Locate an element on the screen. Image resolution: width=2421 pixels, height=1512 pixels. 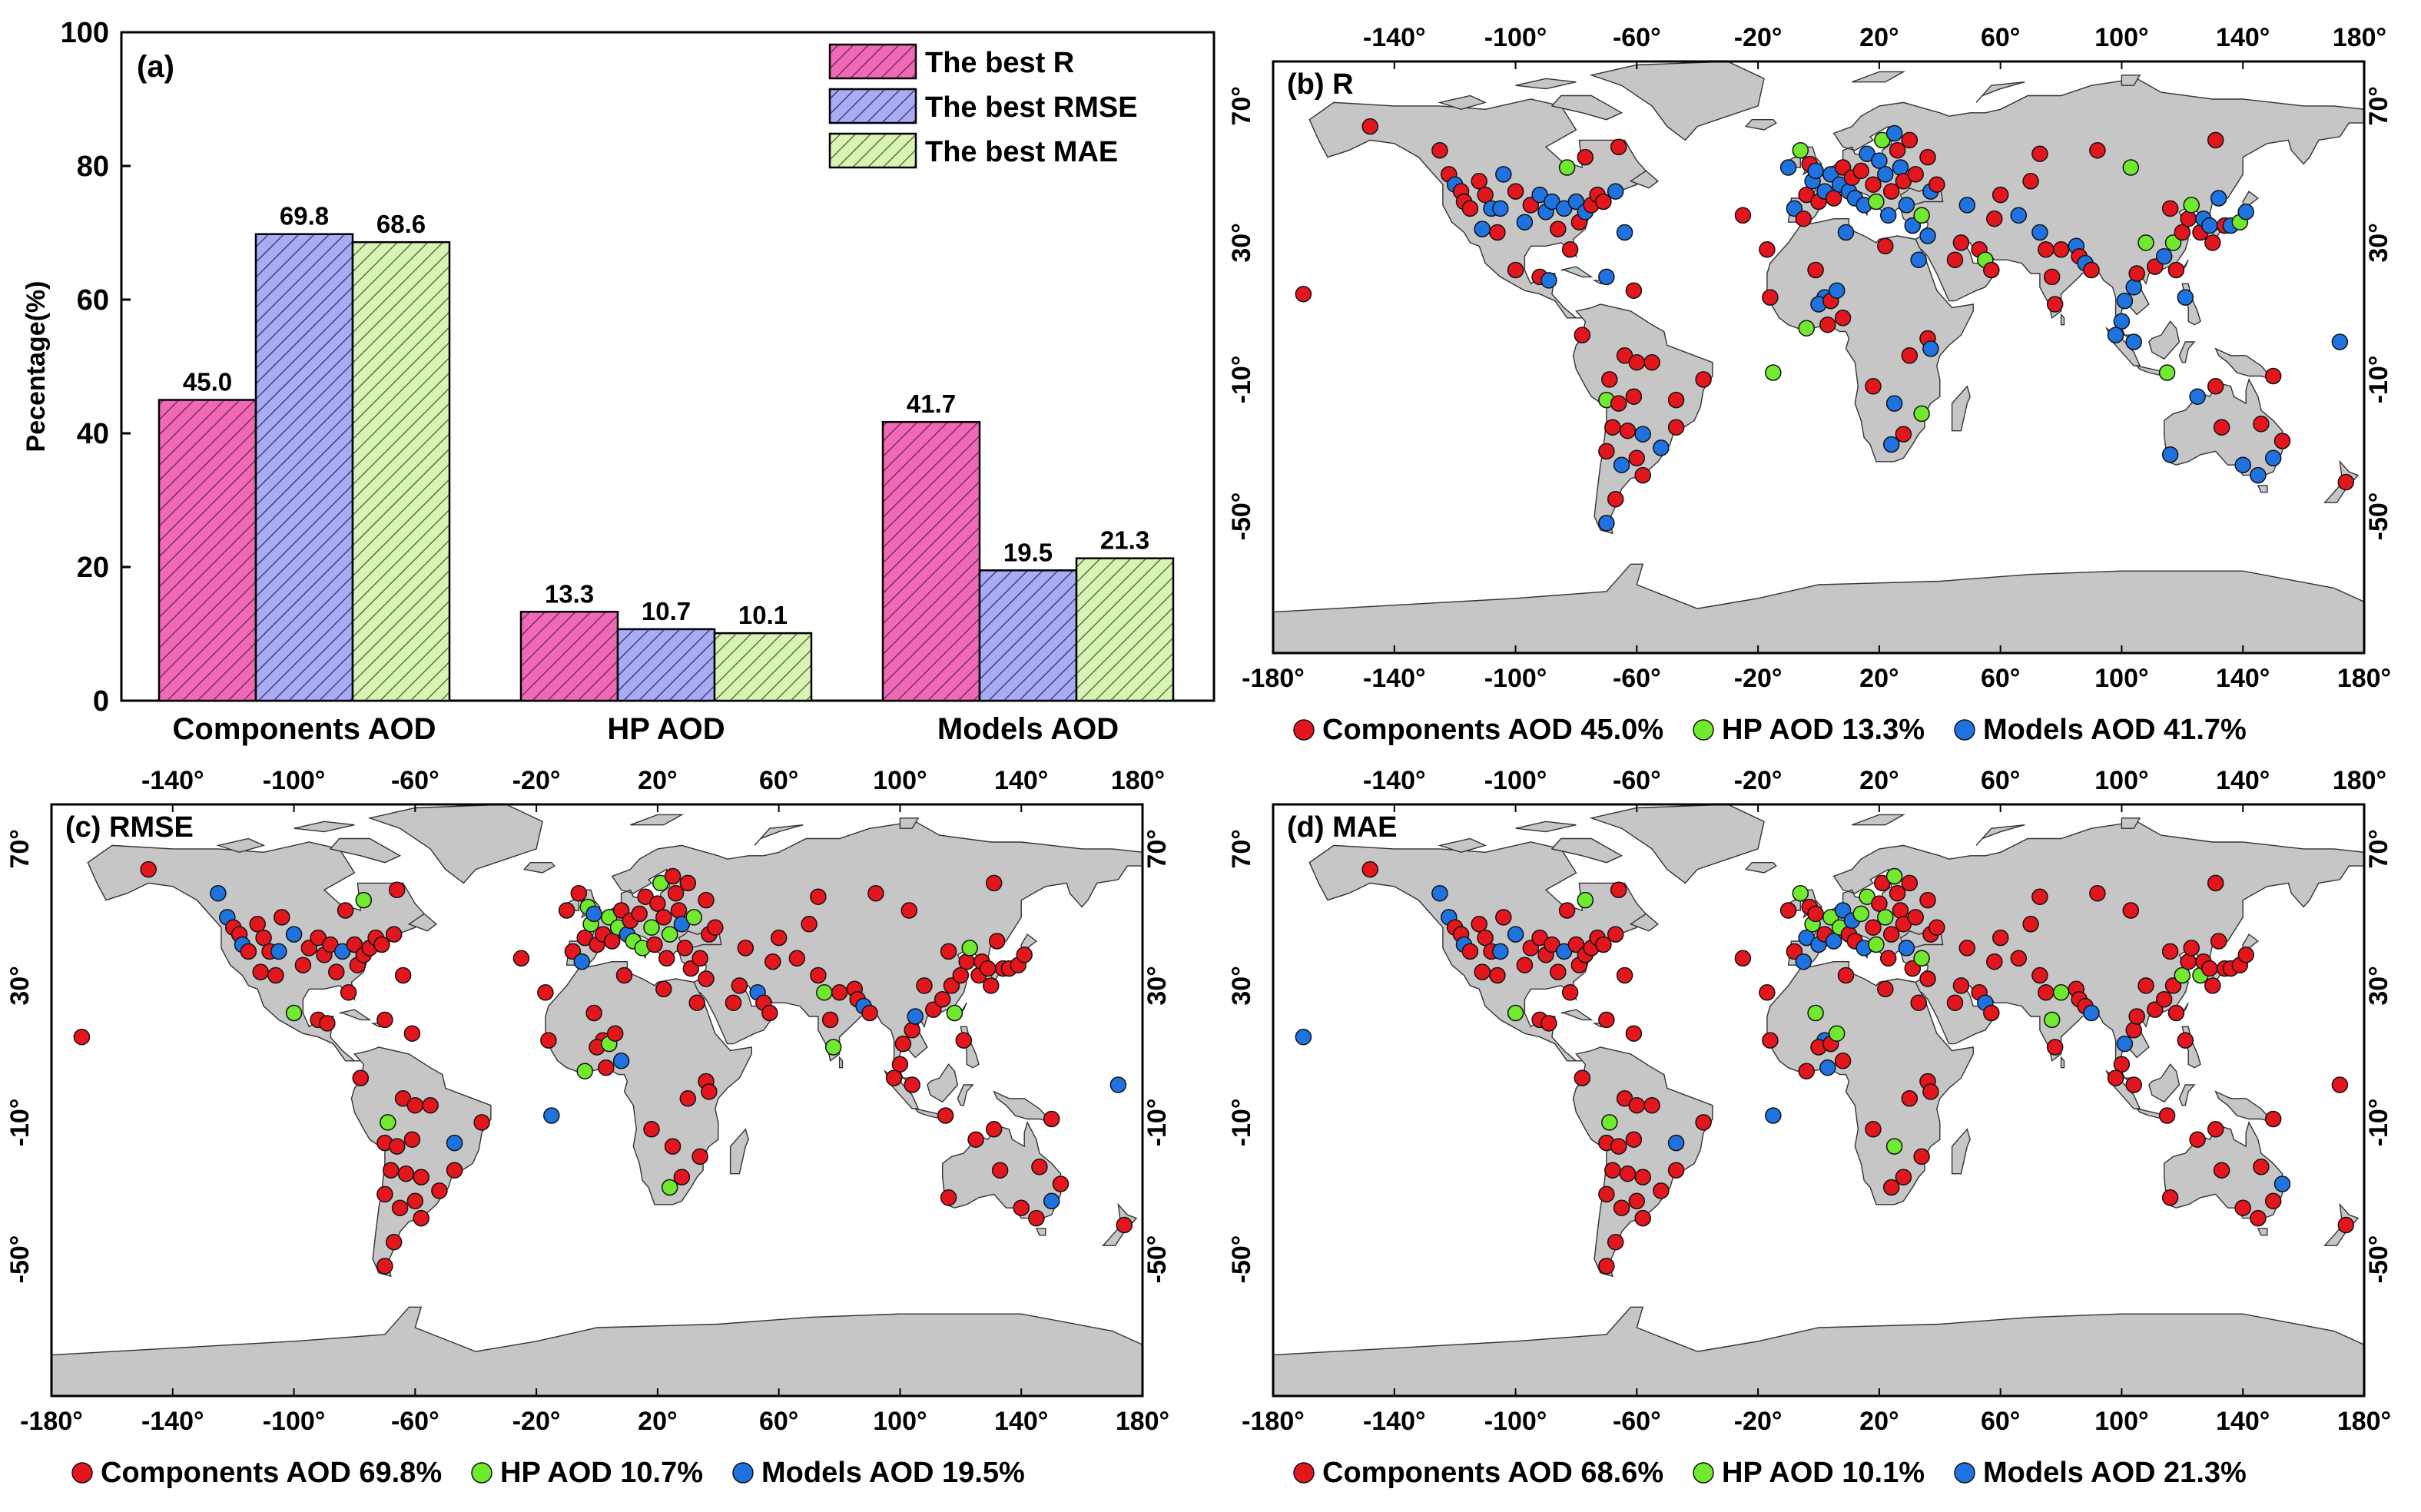
bar-y-axis-label: Pecentage(%) is located at coordinates (36, 367).